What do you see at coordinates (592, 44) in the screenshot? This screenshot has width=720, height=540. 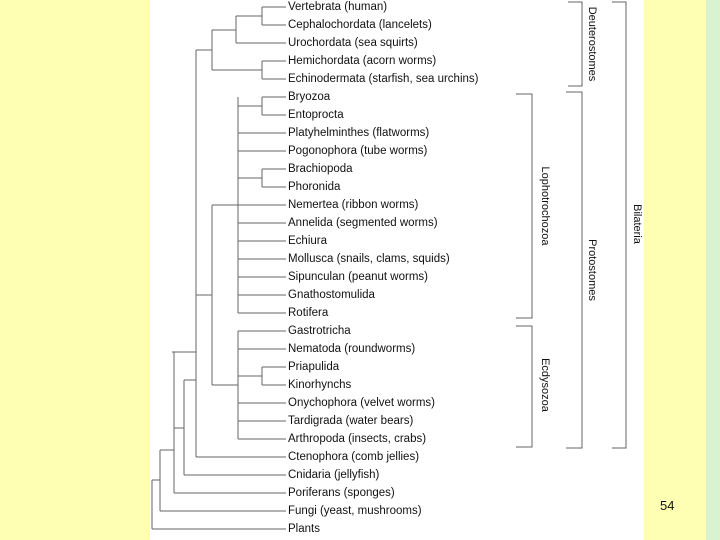 I see `deuterostomes-label: Deuterostomes` at bounding box center [592, 44].